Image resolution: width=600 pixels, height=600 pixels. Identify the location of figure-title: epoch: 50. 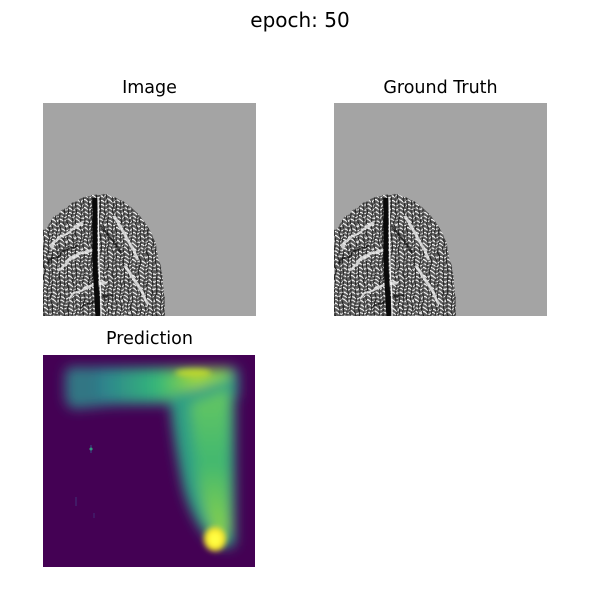
(300, 20).